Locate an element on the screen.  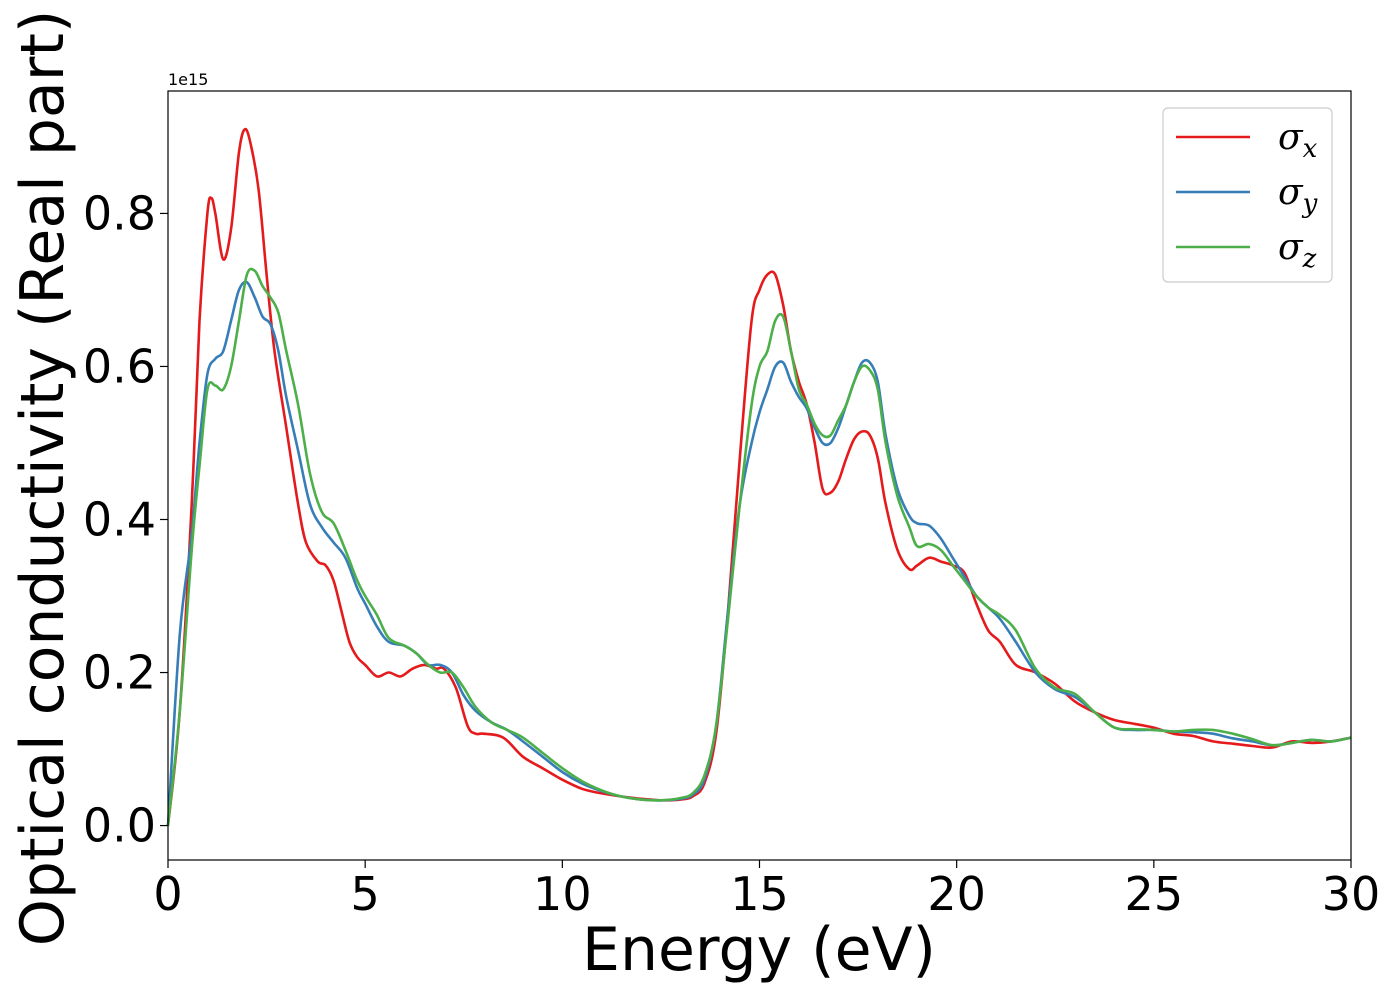
x-tick-label: 0 is located at coordinates (167, 894).